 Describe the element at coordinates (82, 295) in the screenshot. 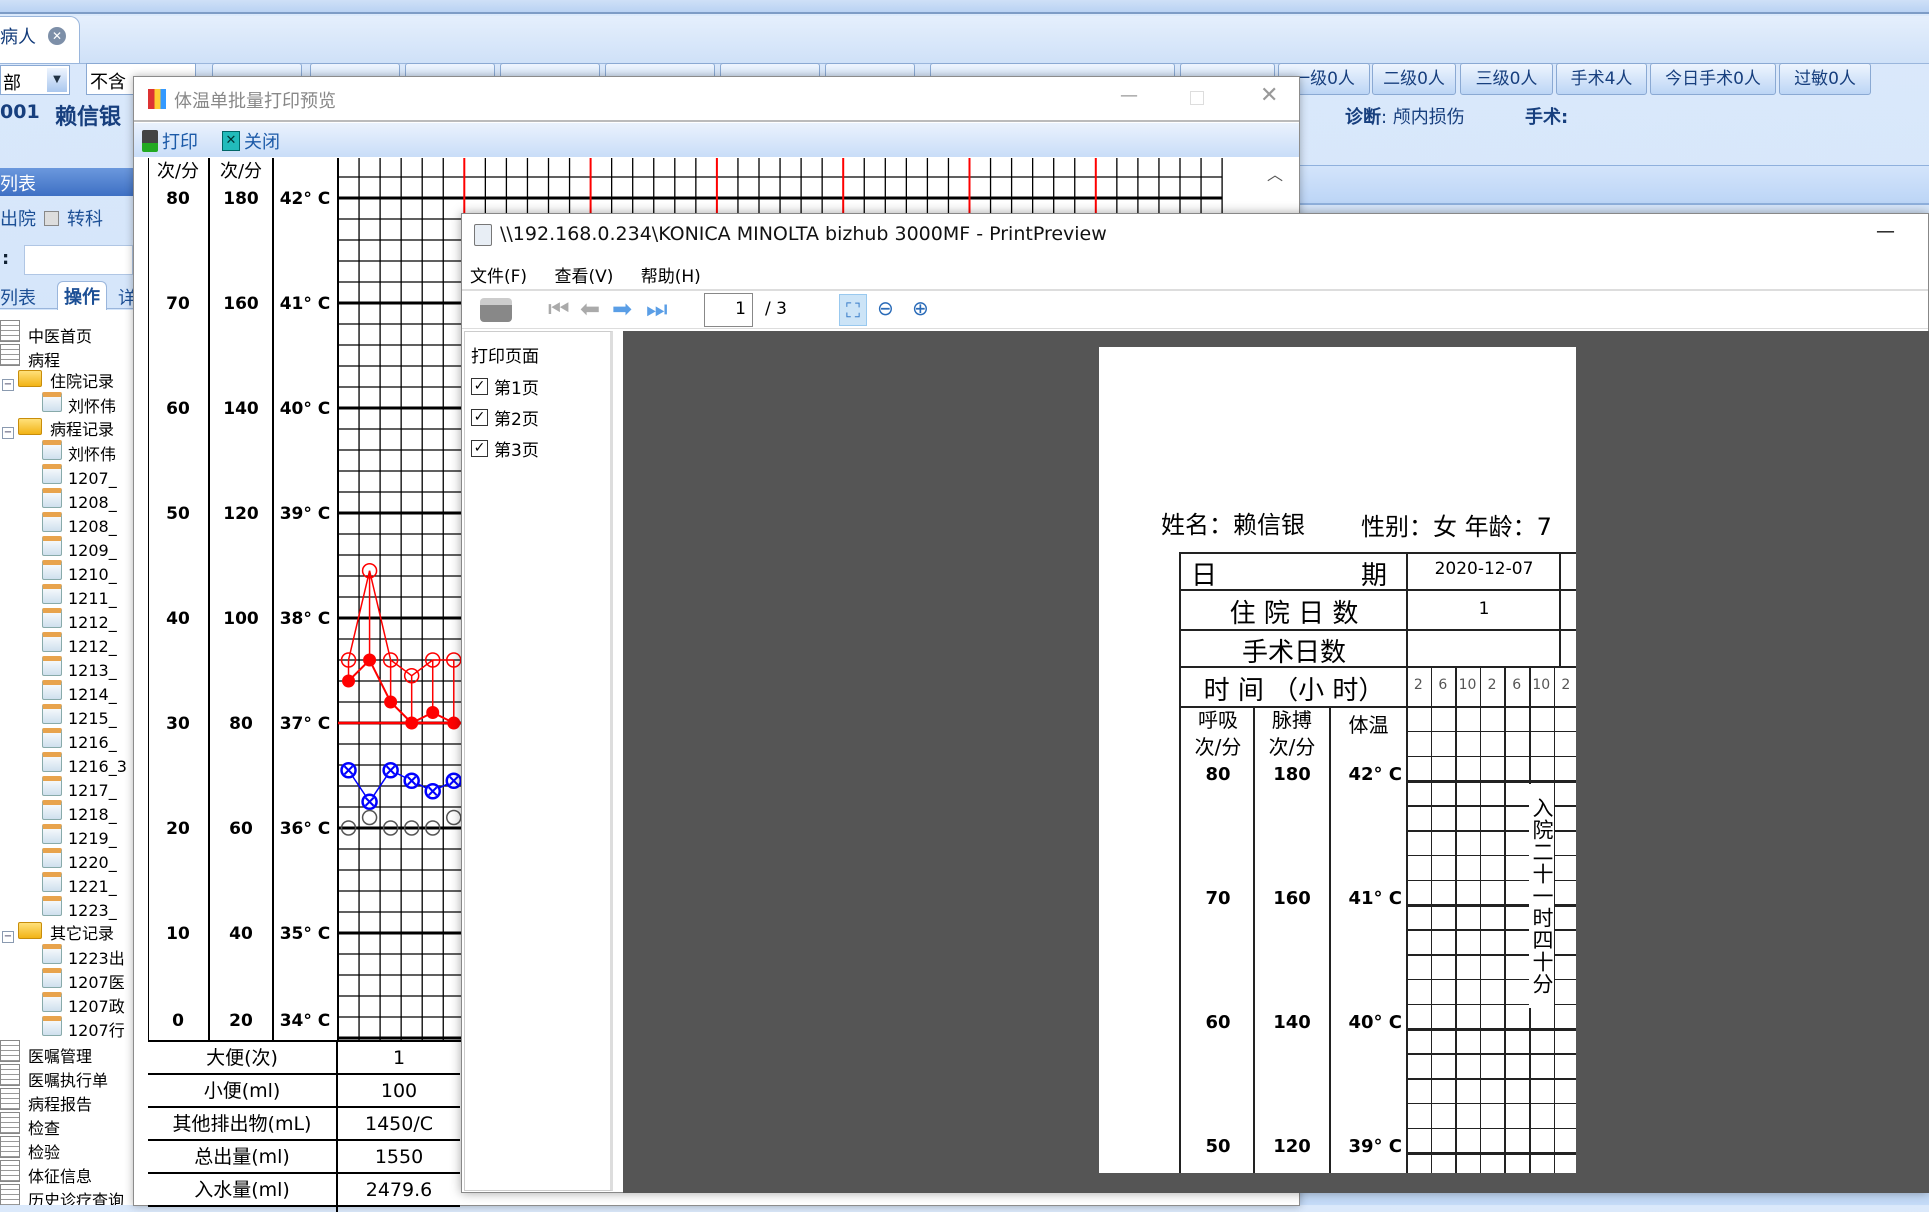

I see `tab-operations: 操作` at that location.